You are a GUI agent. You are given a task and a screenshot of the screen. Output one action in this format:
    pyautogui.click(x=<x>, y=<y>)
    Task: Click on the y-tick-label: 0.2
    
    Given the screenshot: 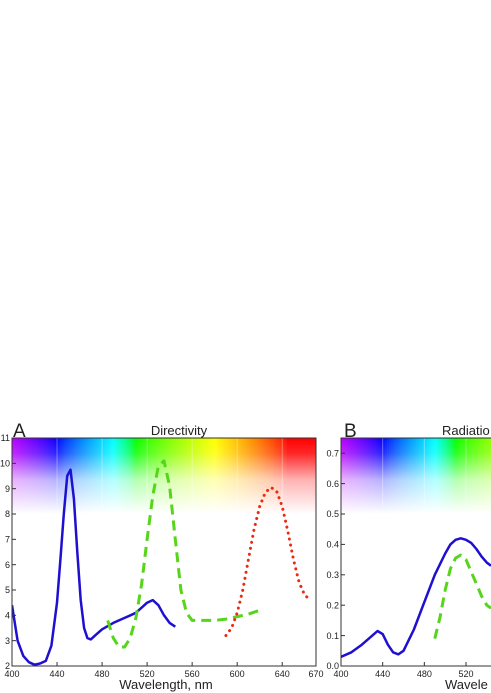 What is the action you would take?
    pyautogui.click(x=332, y=605)
    